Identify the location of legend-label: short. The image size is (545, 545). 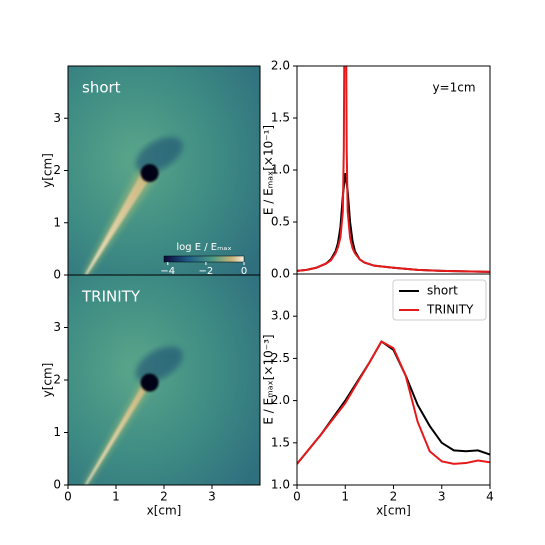
(442, 291).